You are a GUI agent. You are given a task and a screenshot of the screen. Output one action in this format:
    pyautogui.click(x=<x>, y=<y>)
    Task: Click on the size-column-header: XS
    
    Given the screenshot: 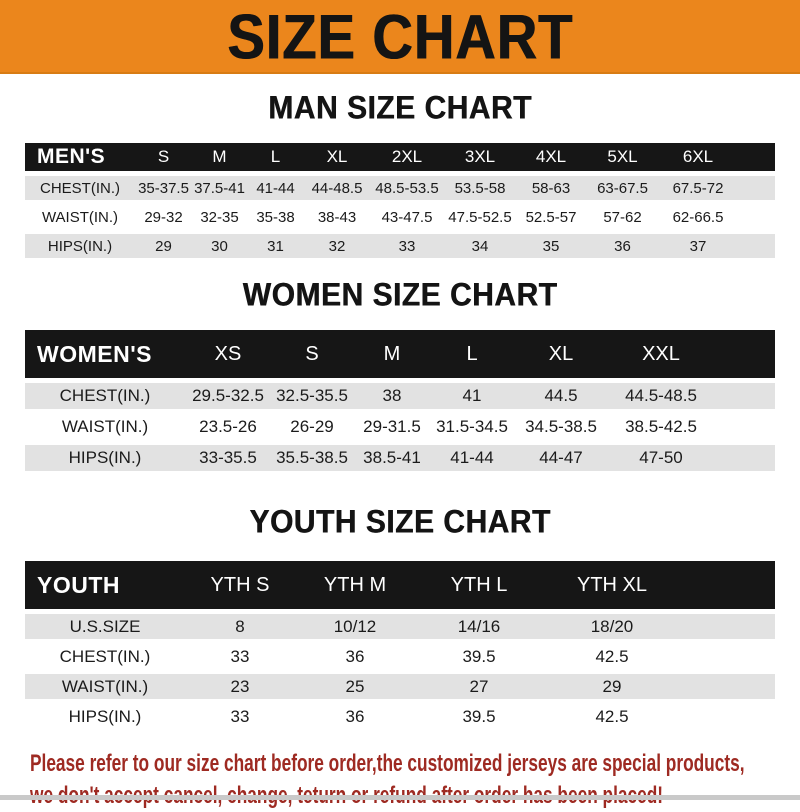 What is the action you would take?
    pyautogui.click(x=228, y=354)
    